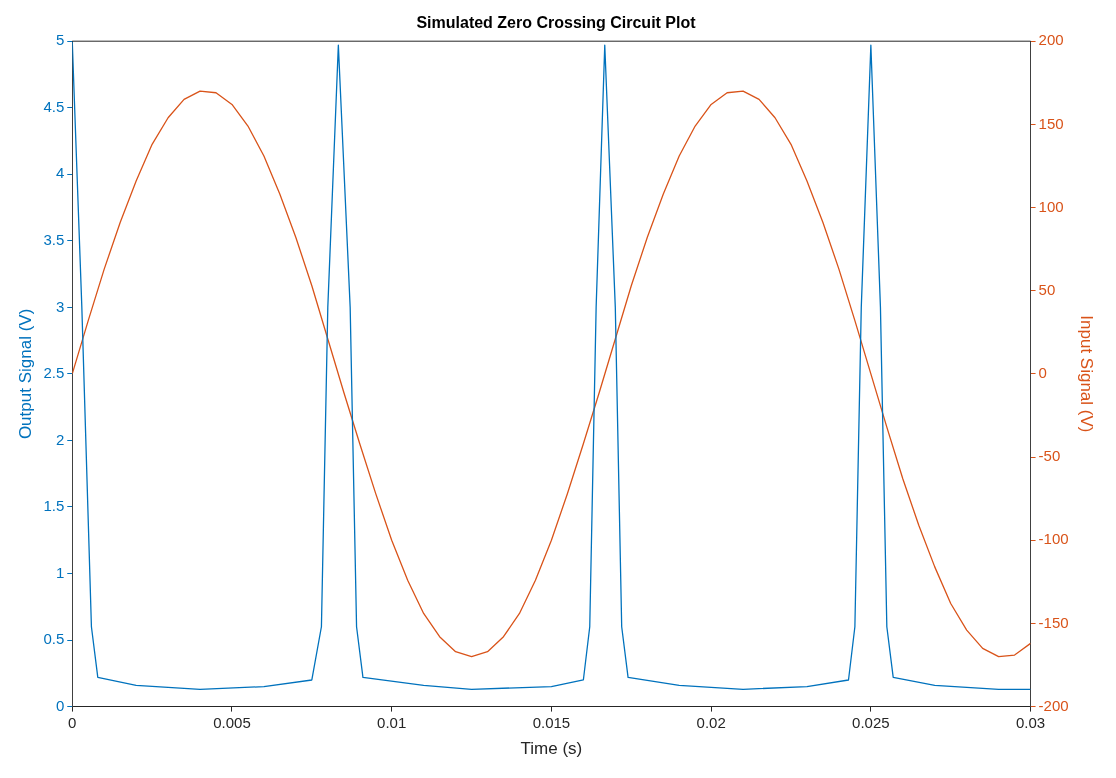 Image resolution: width=1116 pixels, height=778 pixels. I want to click on x-tick-label: 0.02, so click(711, 722).